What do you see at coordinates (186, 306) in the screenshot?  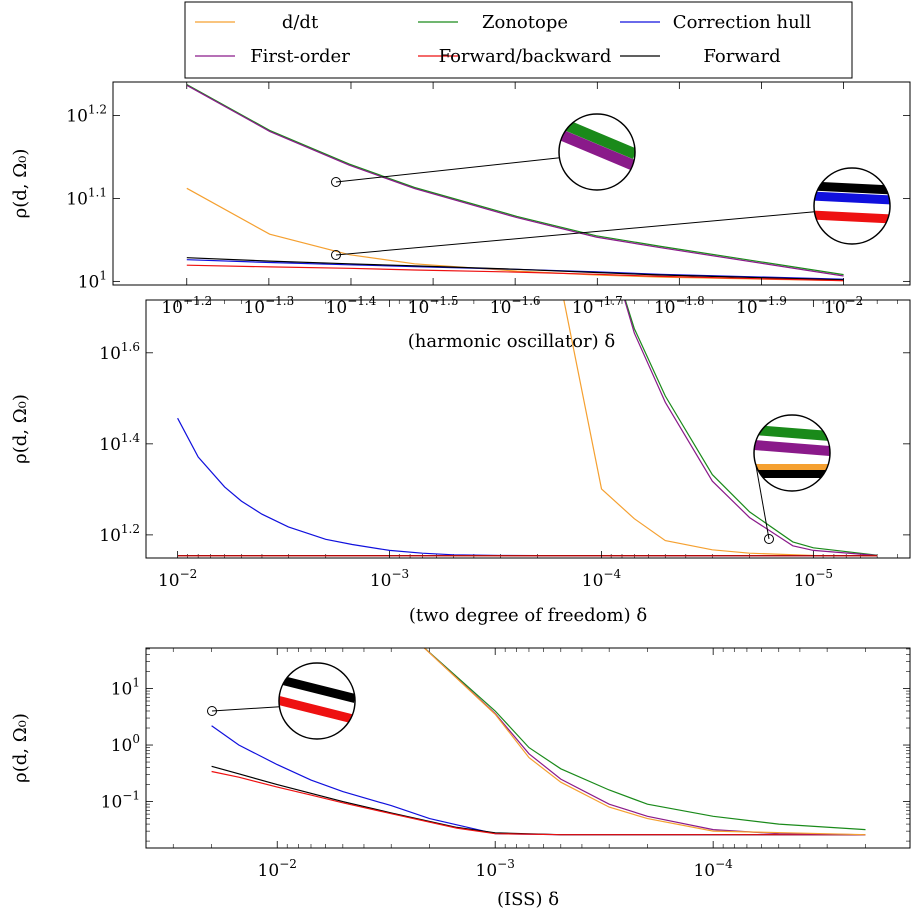 I see `x-tick-label: 10−1.2` at bounding box center [186, 306].